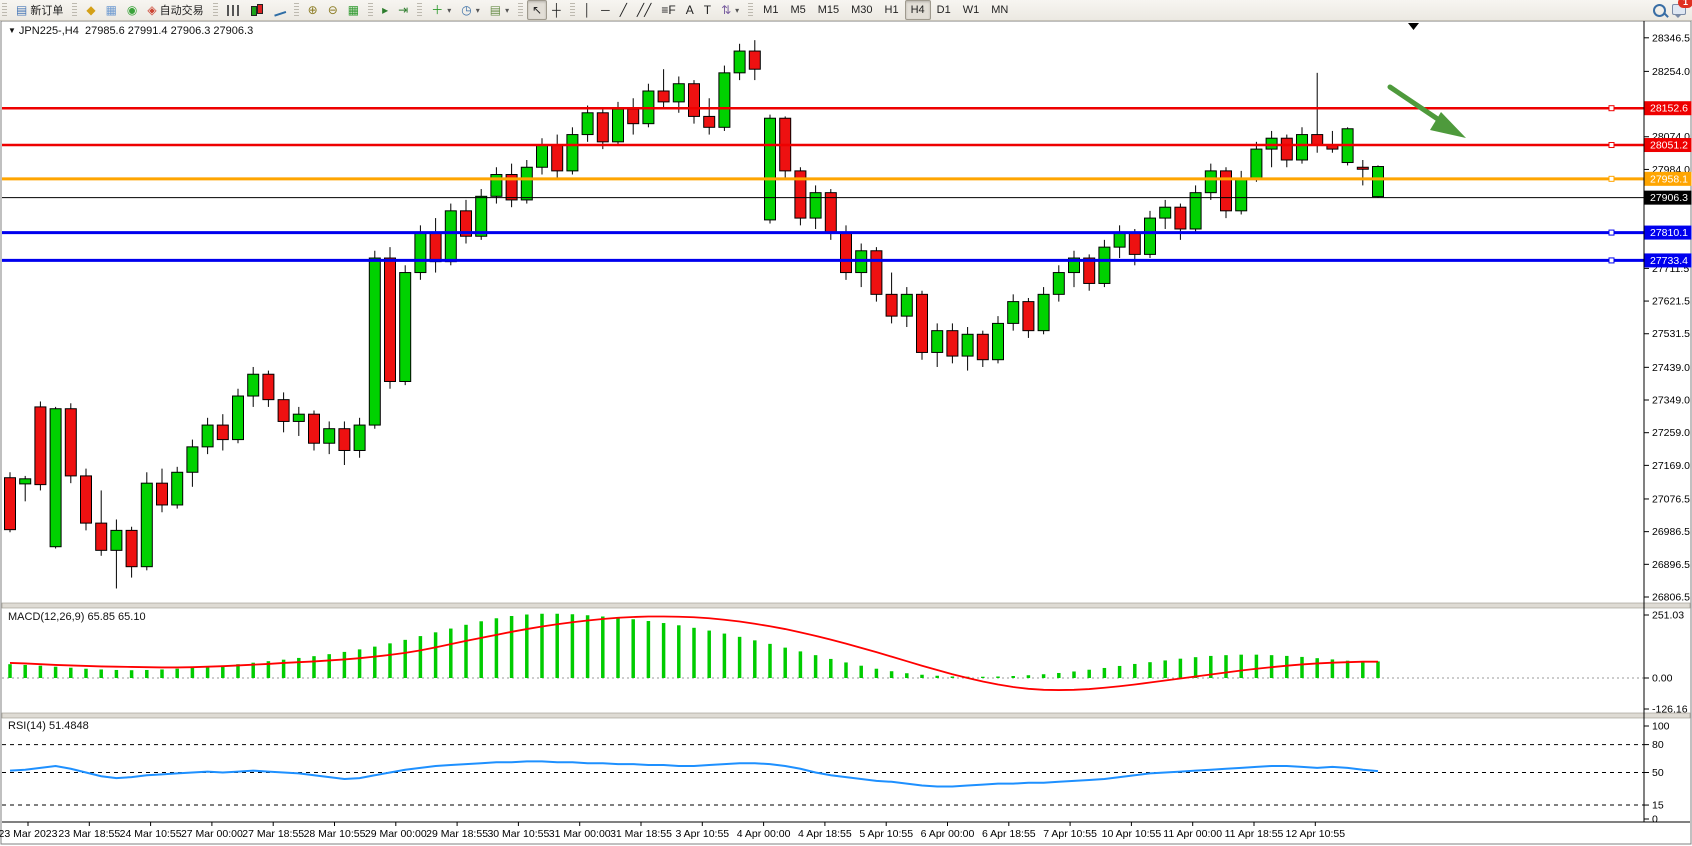 This screenshot has width=1692, height=846. I want to click on fibonacci-button: ≡F, so click(668, 10).